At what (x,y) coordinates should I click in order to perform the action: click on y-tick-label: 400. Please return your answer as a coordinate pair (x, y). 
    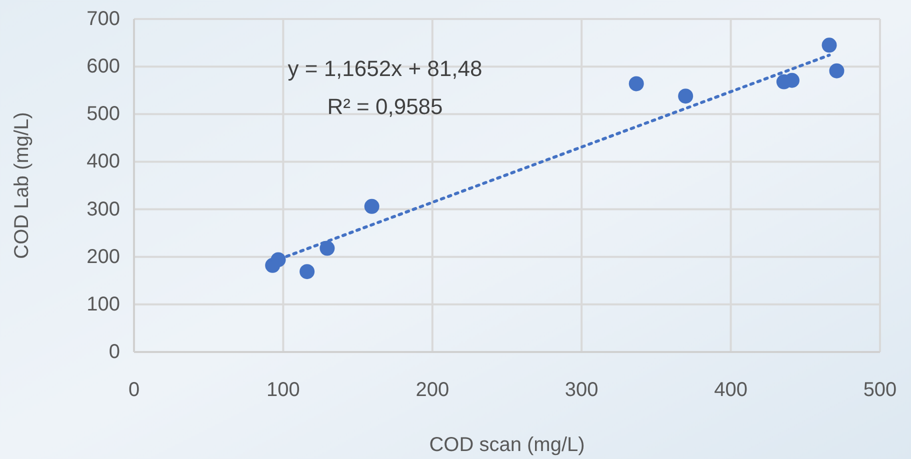
    Looking at the image, I should click on (103, 161).